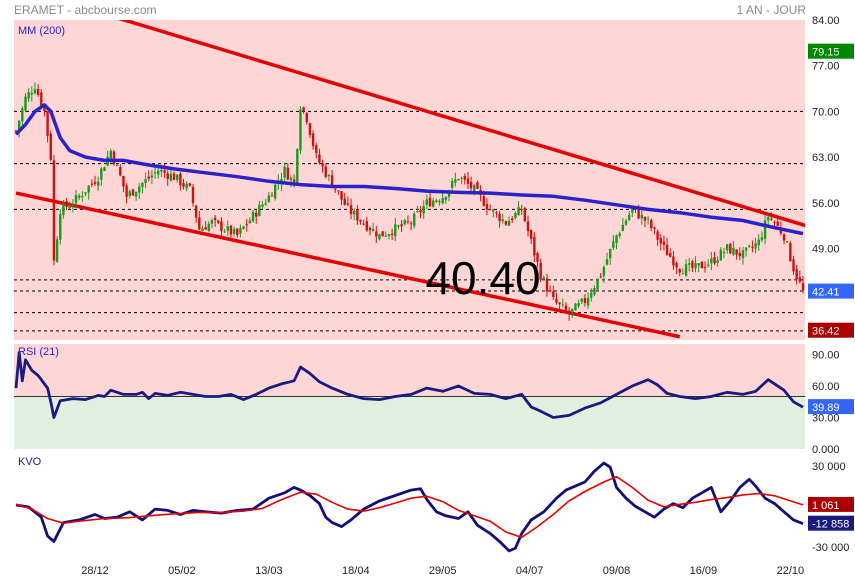 The width and height of the screenshot is (855, 580). Describe the element at coordinates (443, 571) in the screenshot. I see `x-tick-label: 29/05` at that location.